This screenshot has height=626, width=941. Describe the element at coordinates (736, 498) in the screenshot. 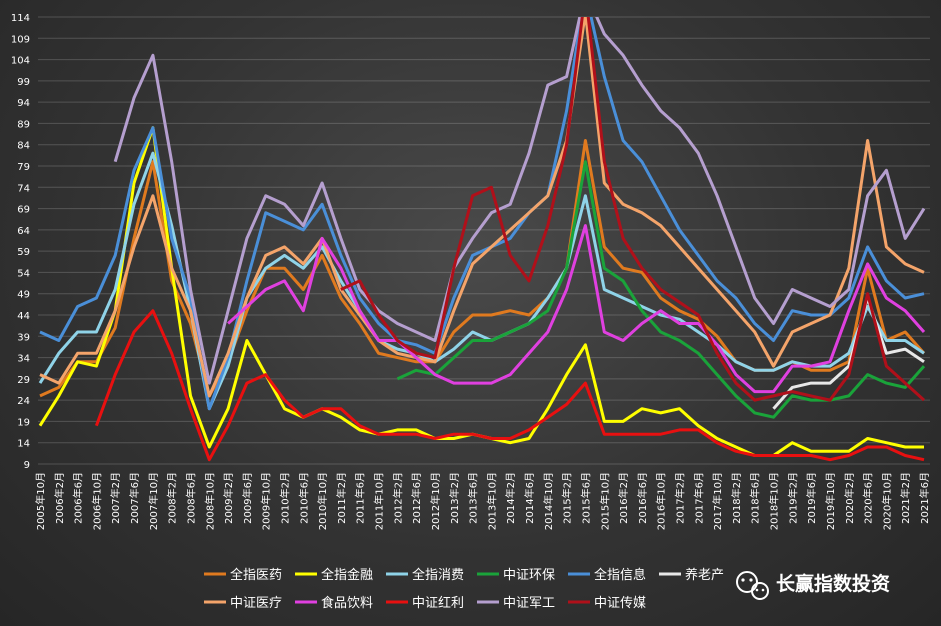

I see `x-tick-label: 2018年2月` at that location.